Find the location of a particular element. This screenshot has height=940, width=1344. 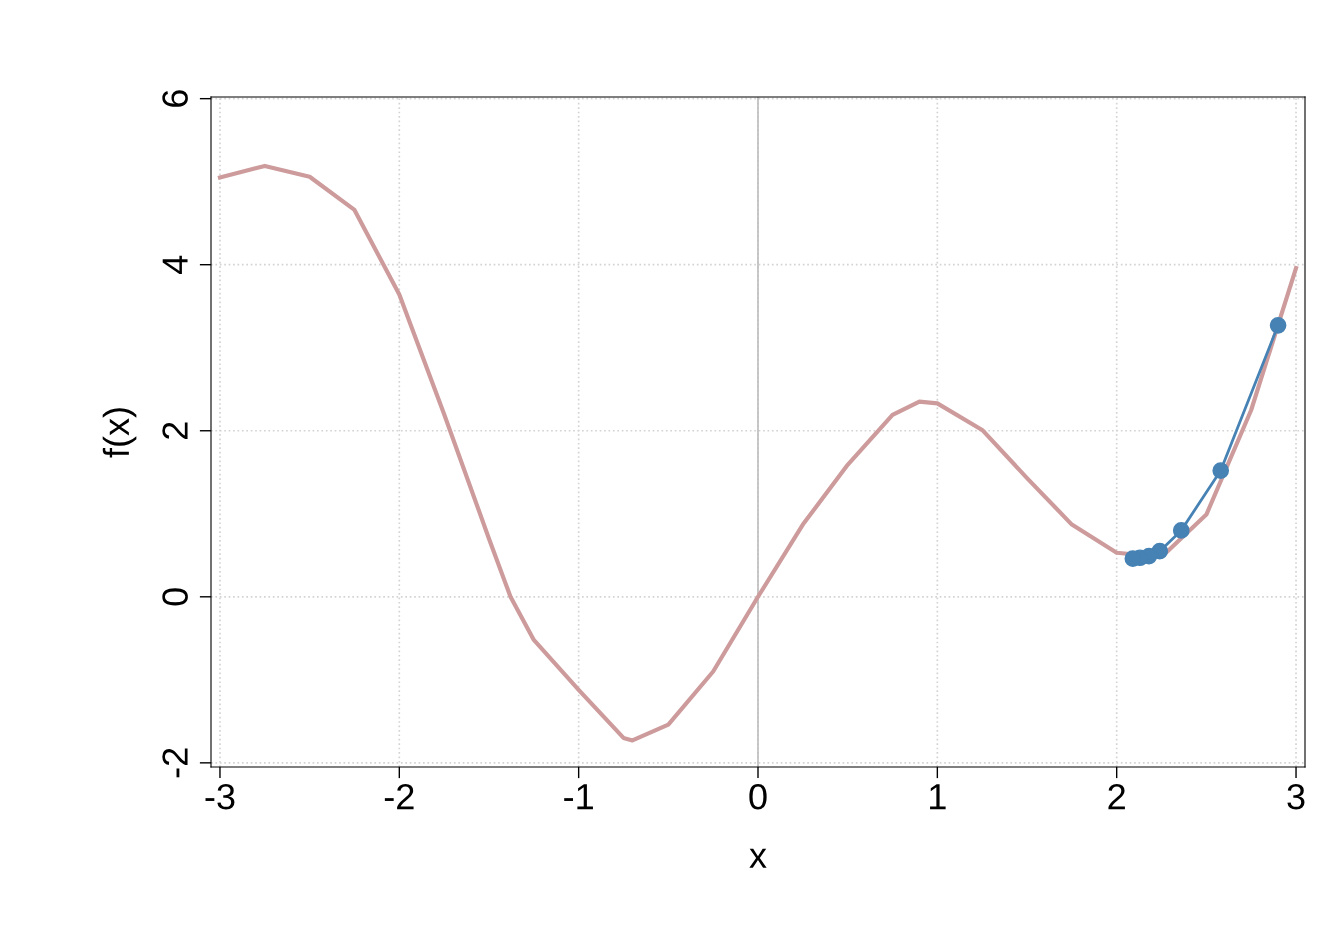

x-tick-label: -2 is located at coordinates (399, 796).